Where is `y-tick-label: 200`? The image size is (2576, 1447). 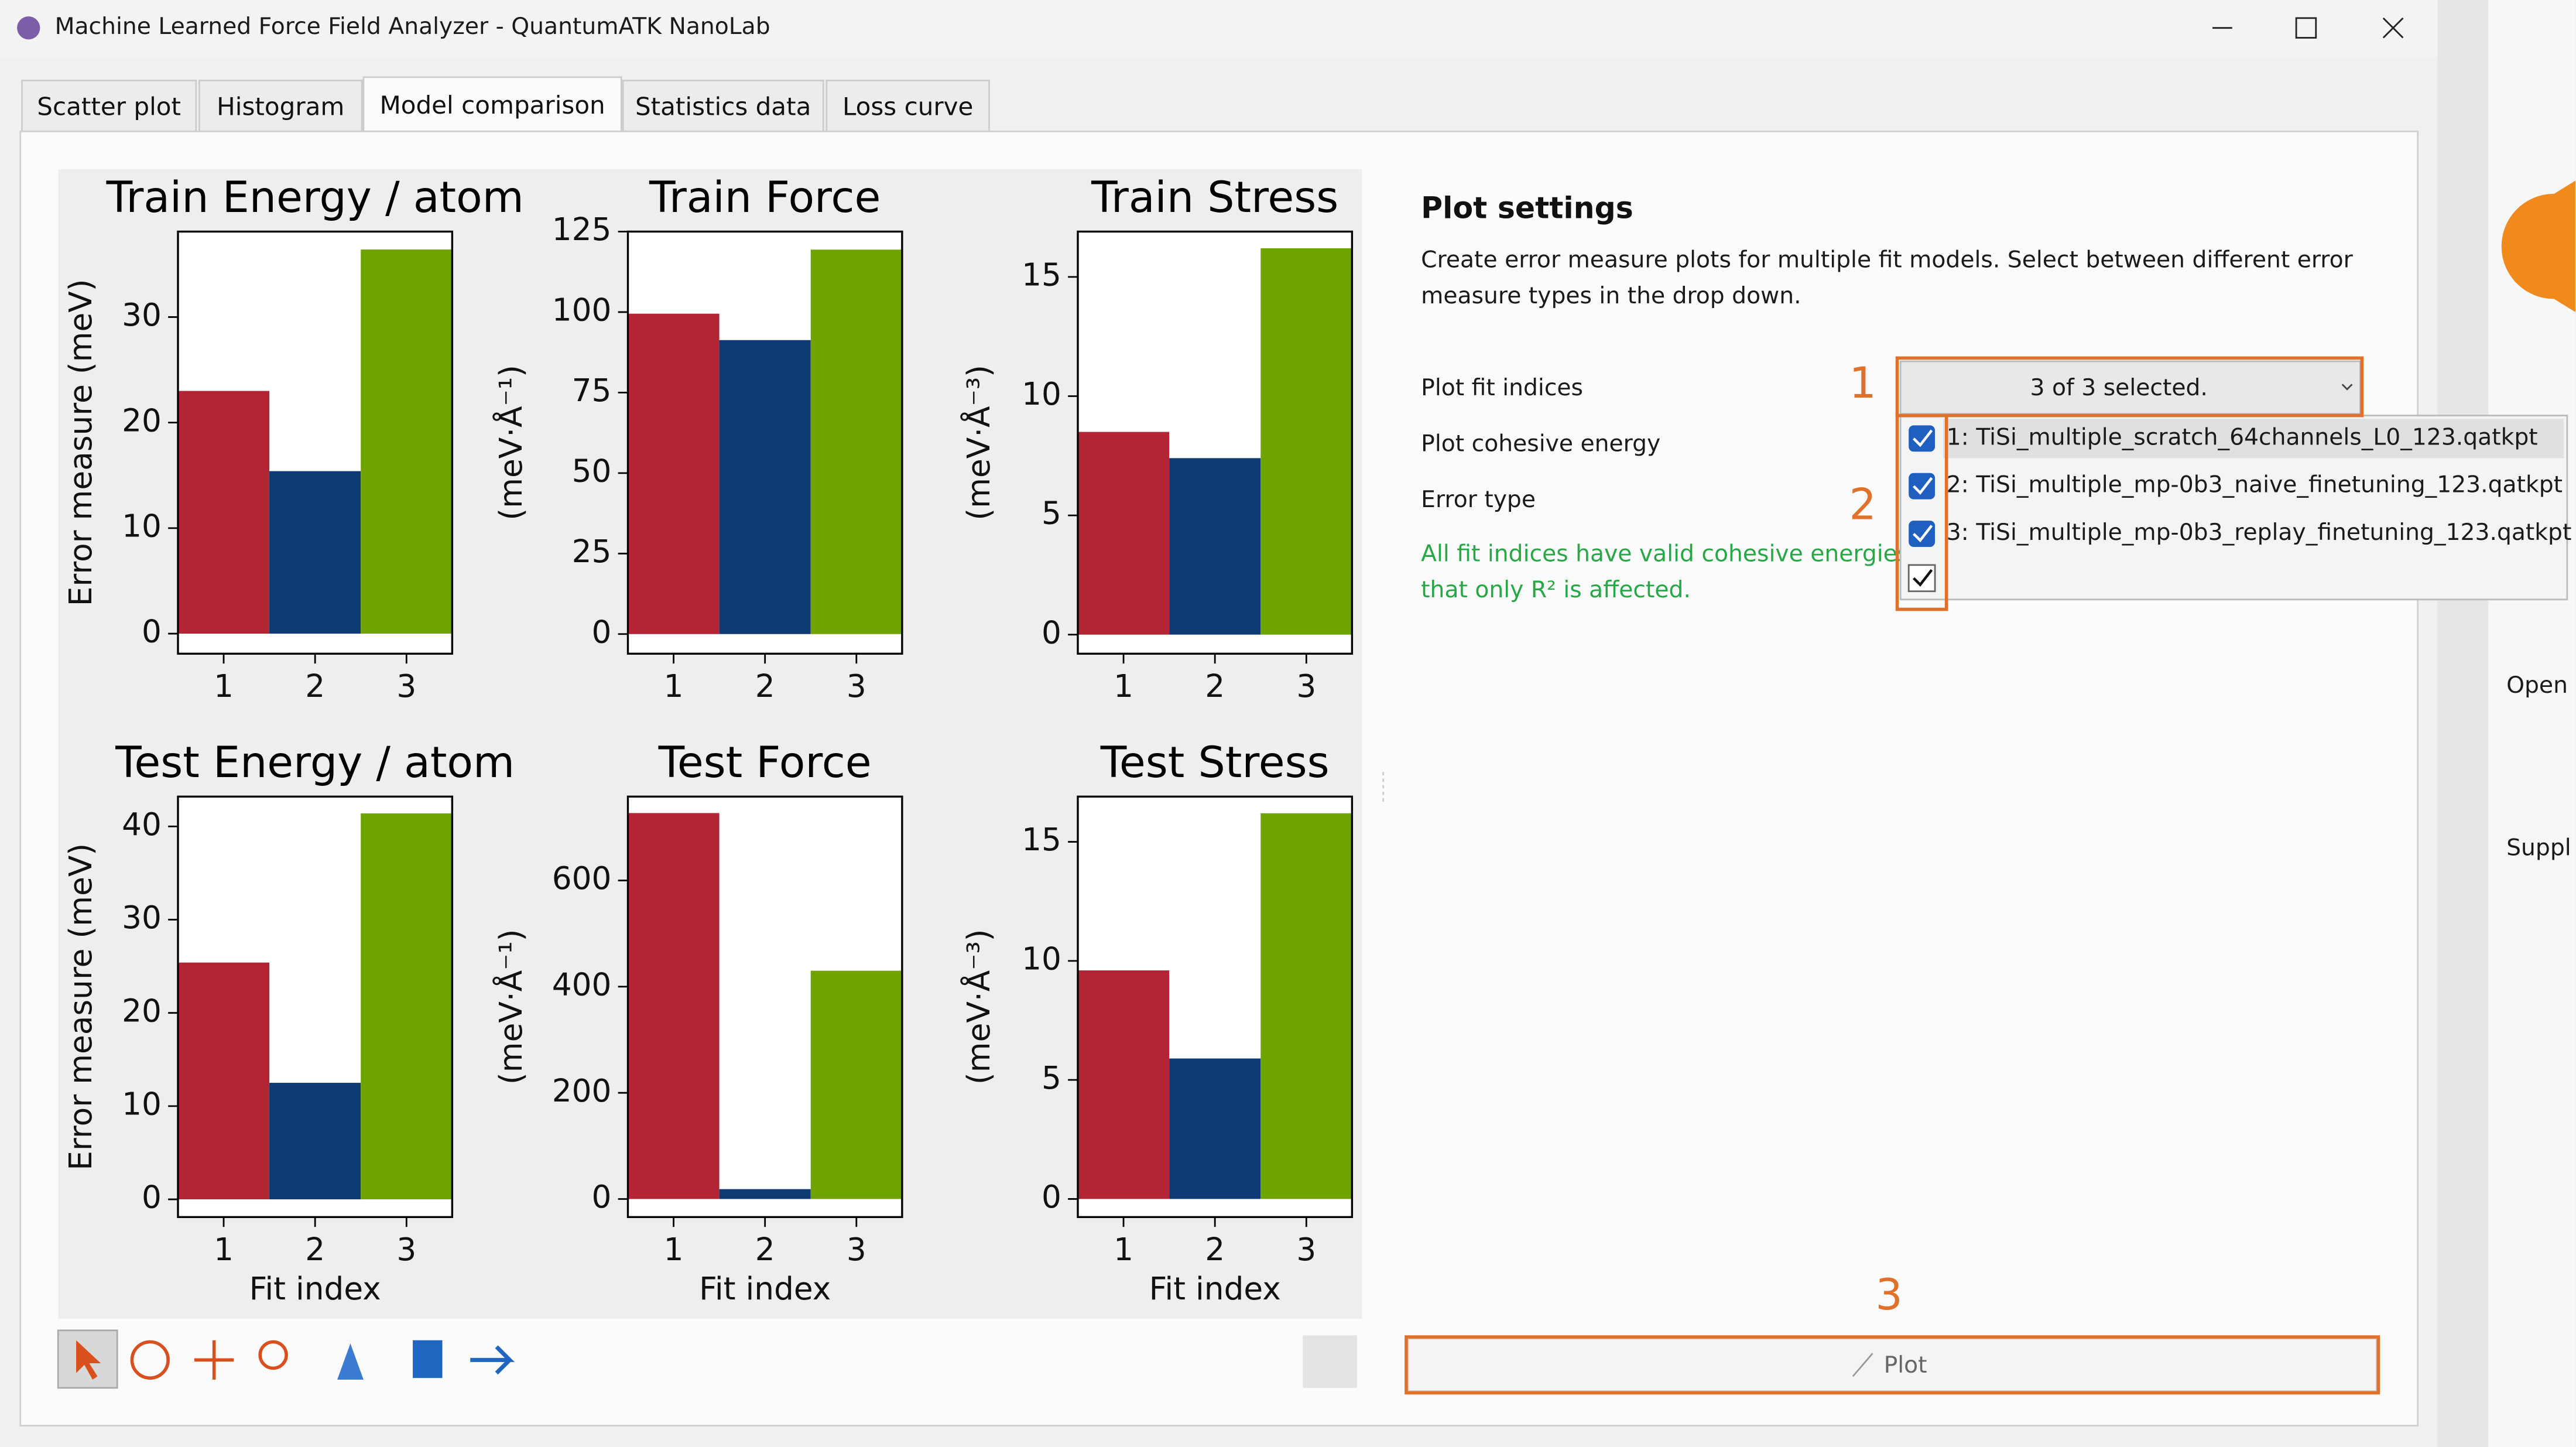
y-tick-label: 200 is located at coordinates (582, 1091).